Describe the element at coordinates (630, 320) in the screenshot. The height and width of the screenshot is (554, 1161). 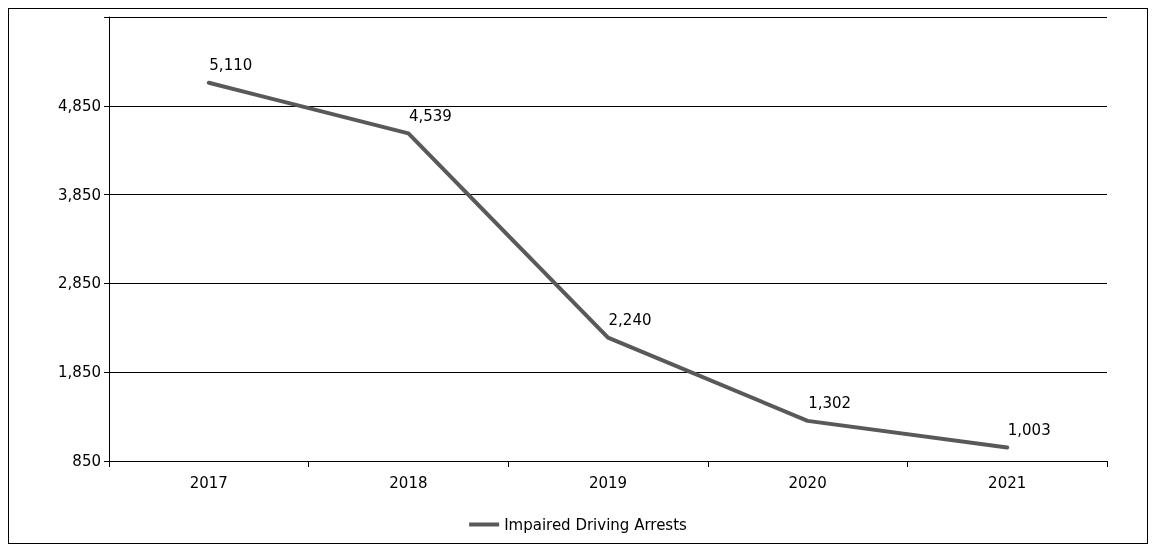
I see `data-label: 2,240` at that location.